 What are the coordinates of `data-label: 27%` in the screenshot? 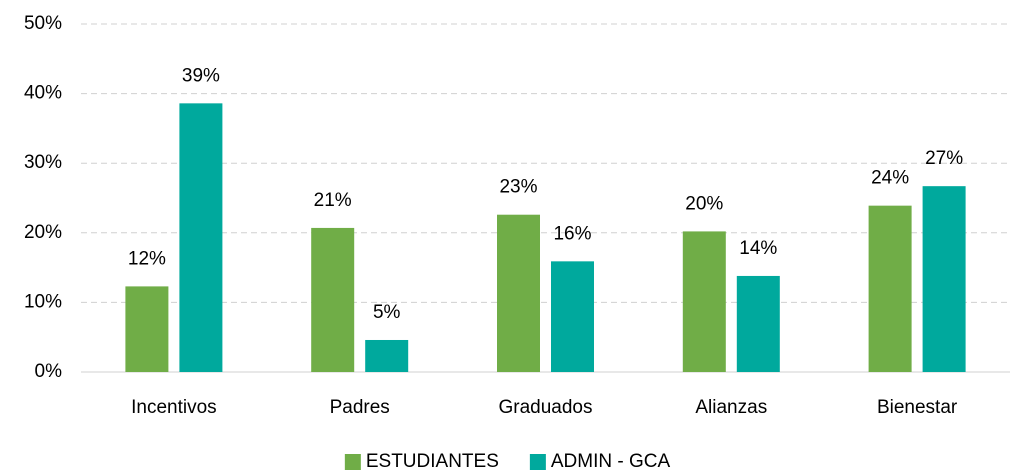 It's located at (944, 158).